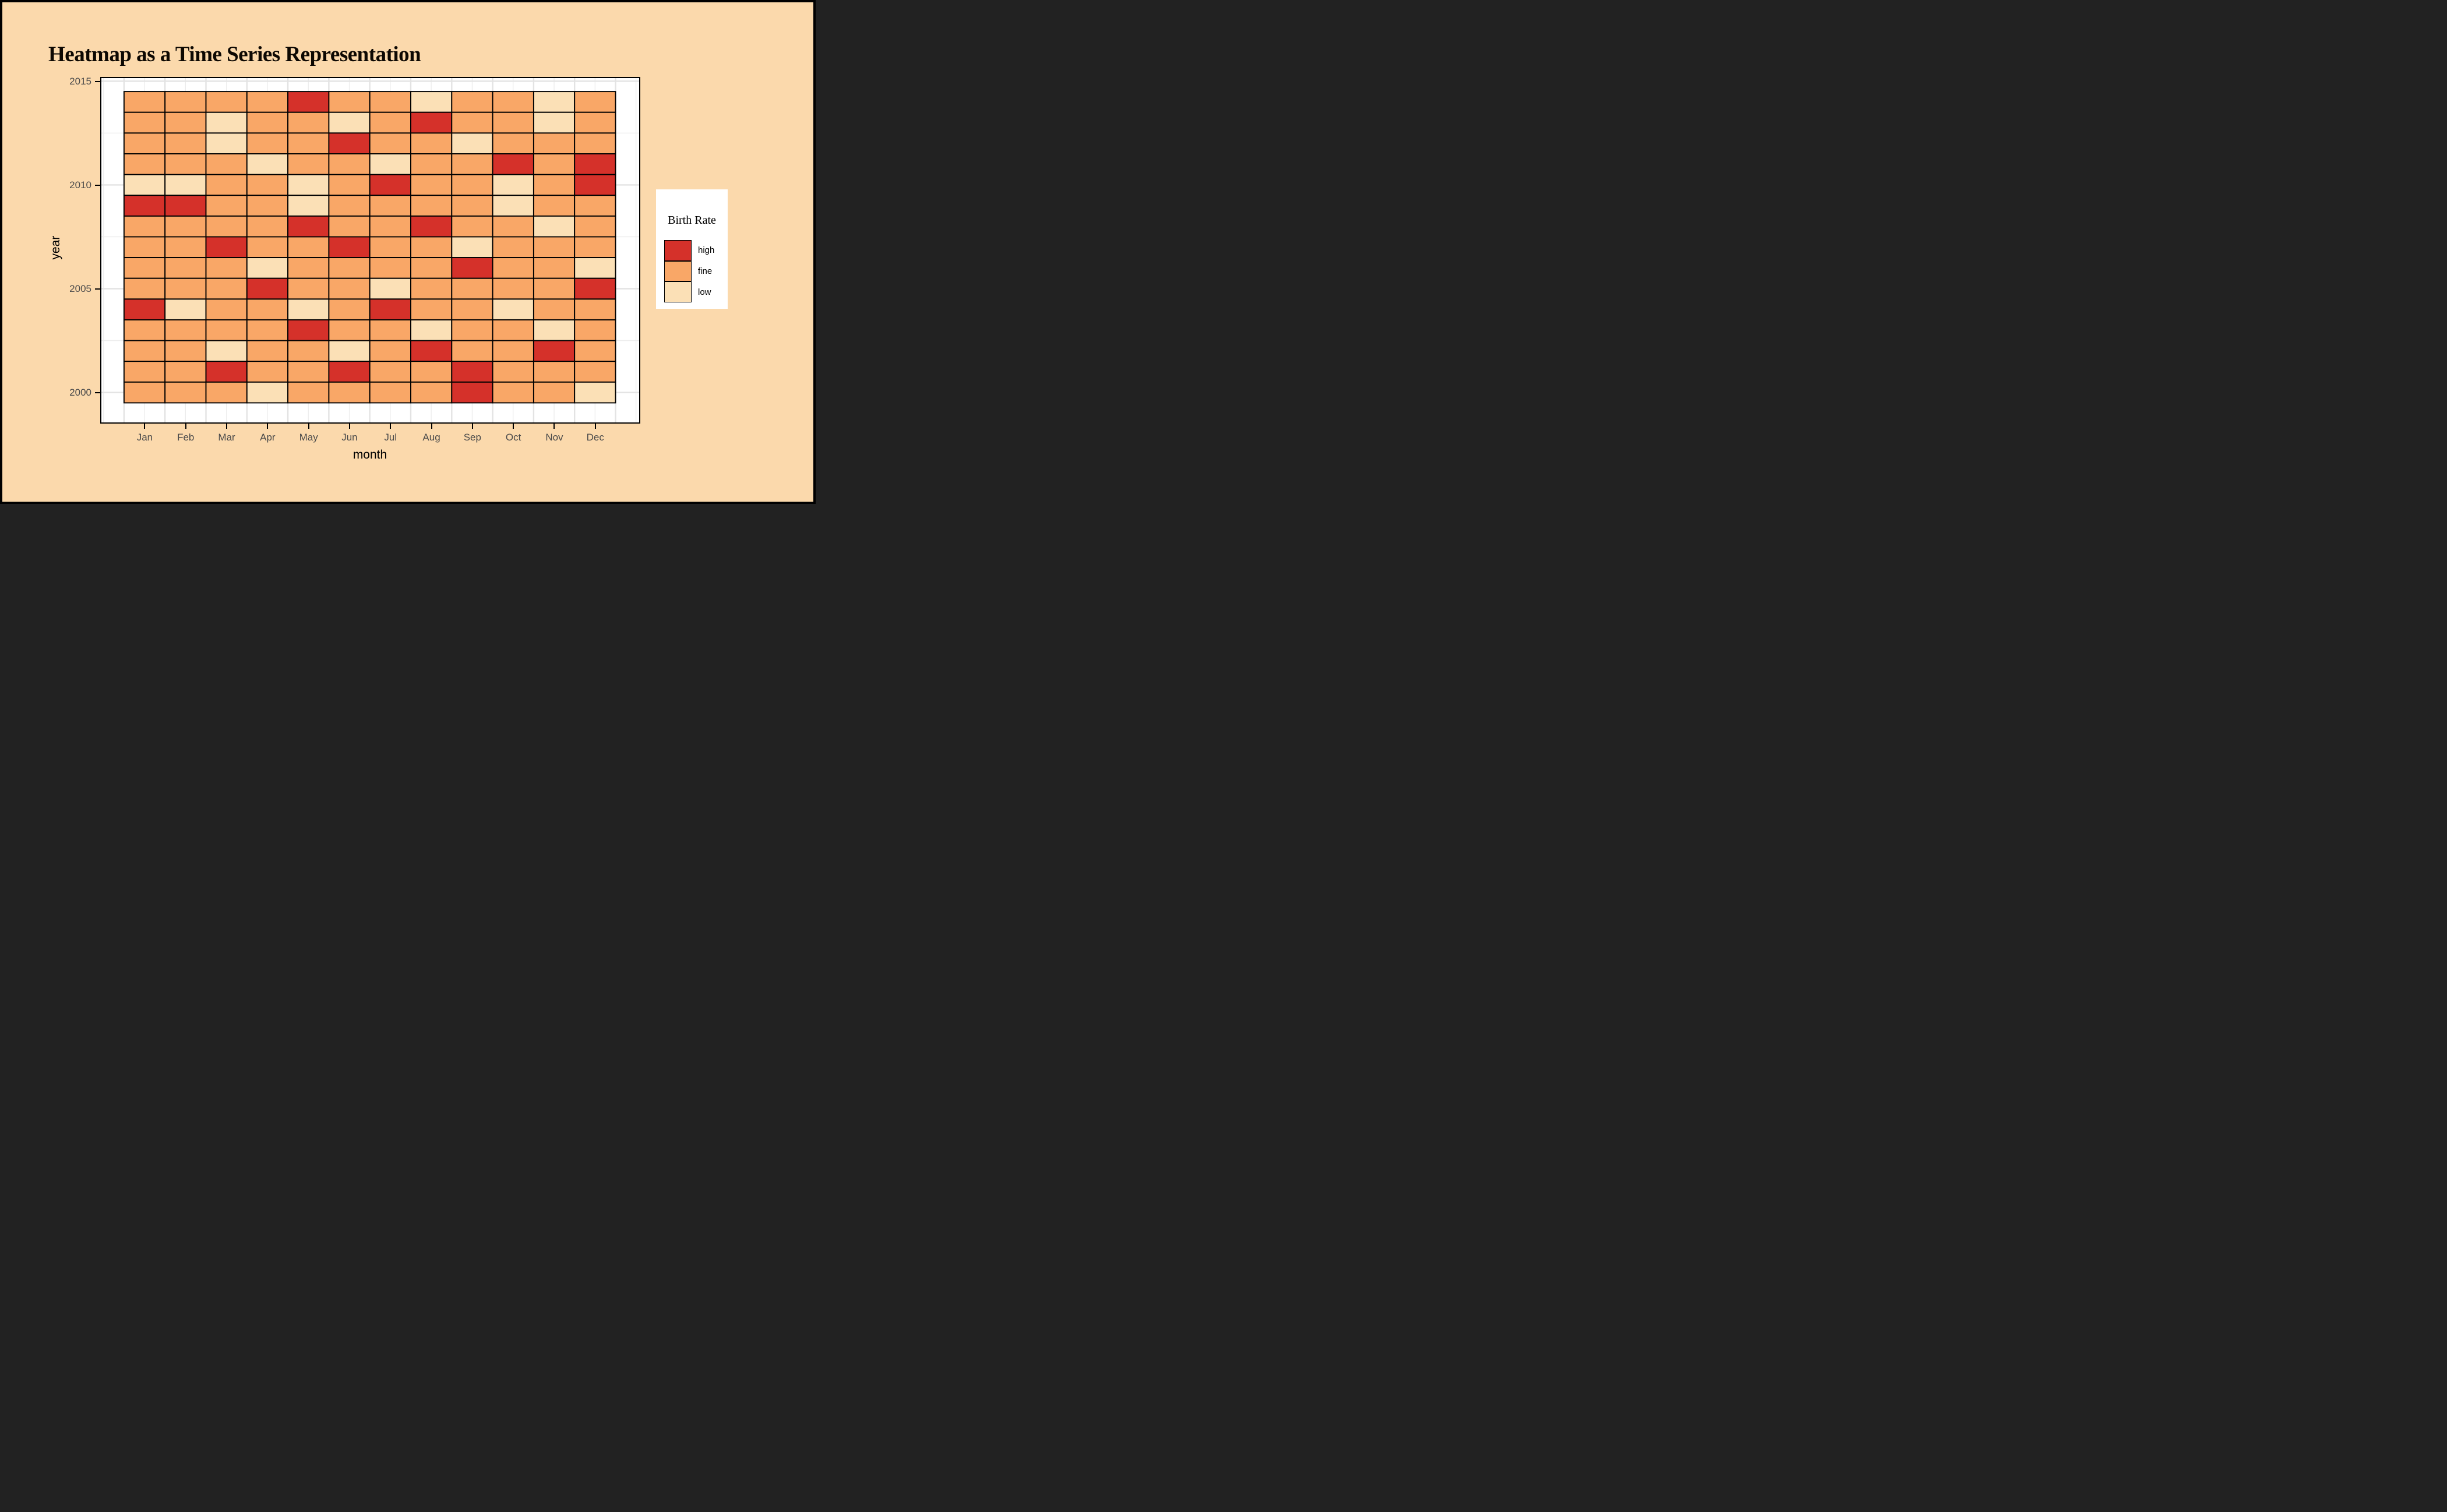  Describe the element at coordinates (144, 330) in the screenshot. I see `heatmap-cell-2003-Jan` at that location.